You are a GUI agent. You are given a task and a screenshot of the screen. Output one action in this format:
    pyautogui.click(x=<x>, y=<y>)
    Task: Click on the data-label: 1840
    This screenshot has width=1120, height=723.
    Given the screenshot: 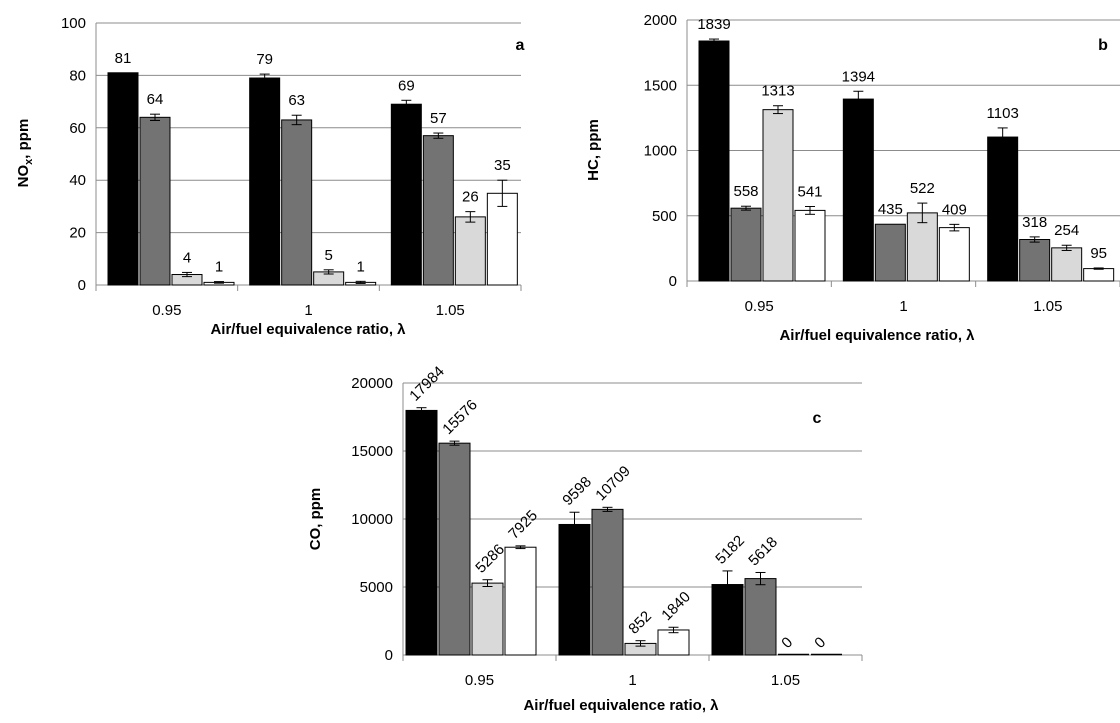 What is the action you would take?
    pyautogui.click(x=676, y=606)
    